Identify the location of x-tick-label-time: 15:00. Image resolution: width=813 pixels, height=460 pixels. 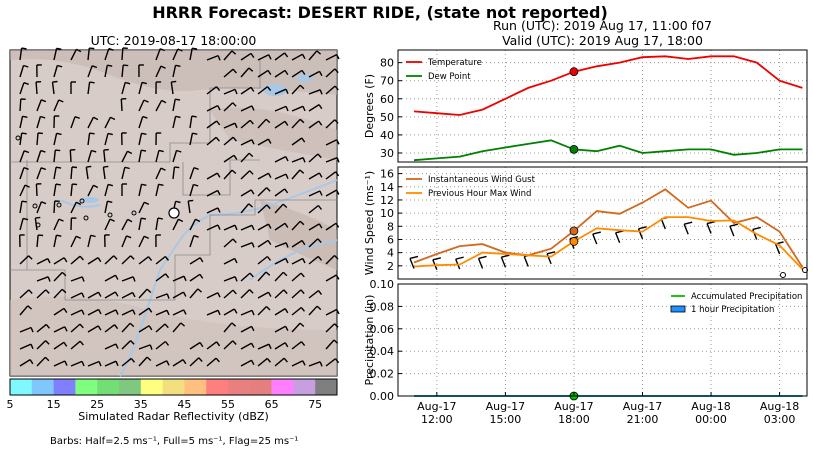
(506, 419).